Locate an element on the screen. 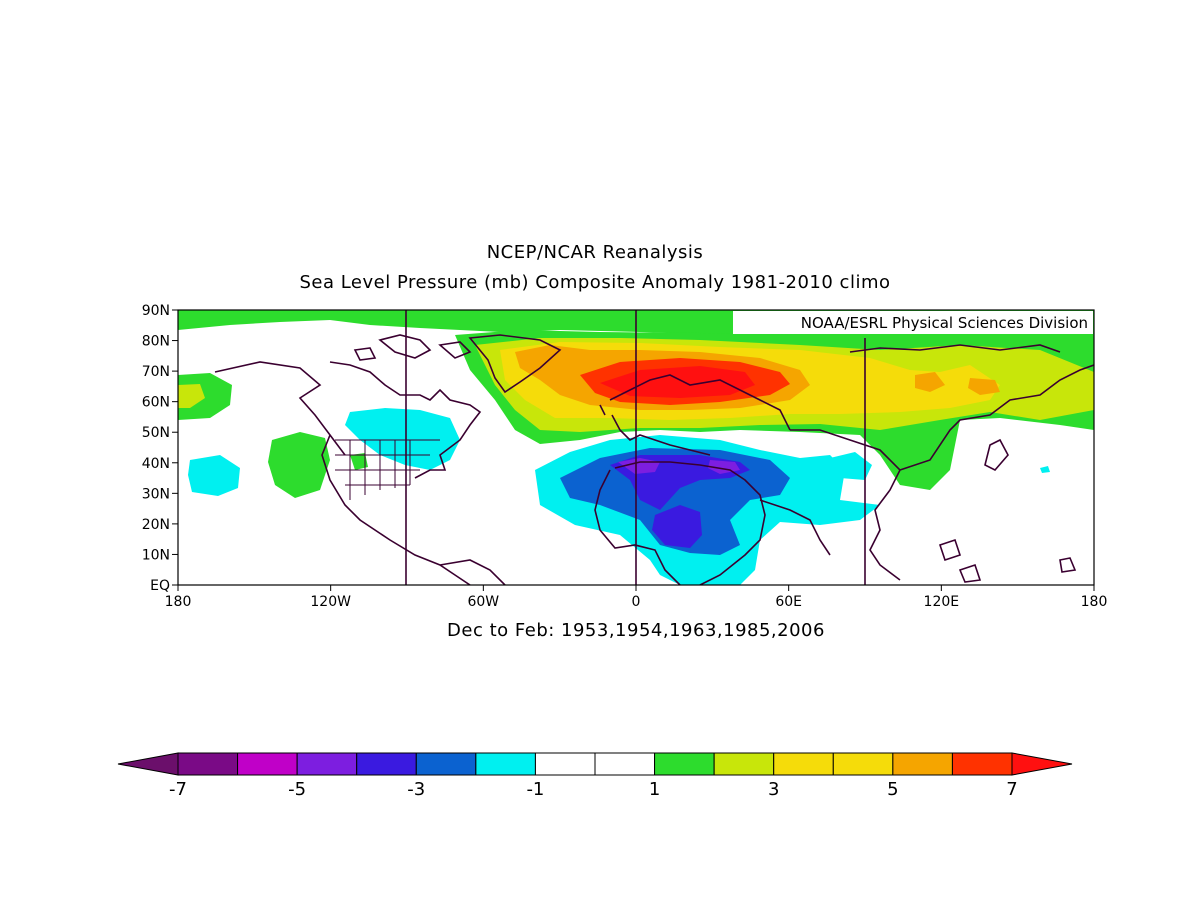 The width and height of the screenshot is (1190, 921). coast-europe is located at coordinates (695, 415).